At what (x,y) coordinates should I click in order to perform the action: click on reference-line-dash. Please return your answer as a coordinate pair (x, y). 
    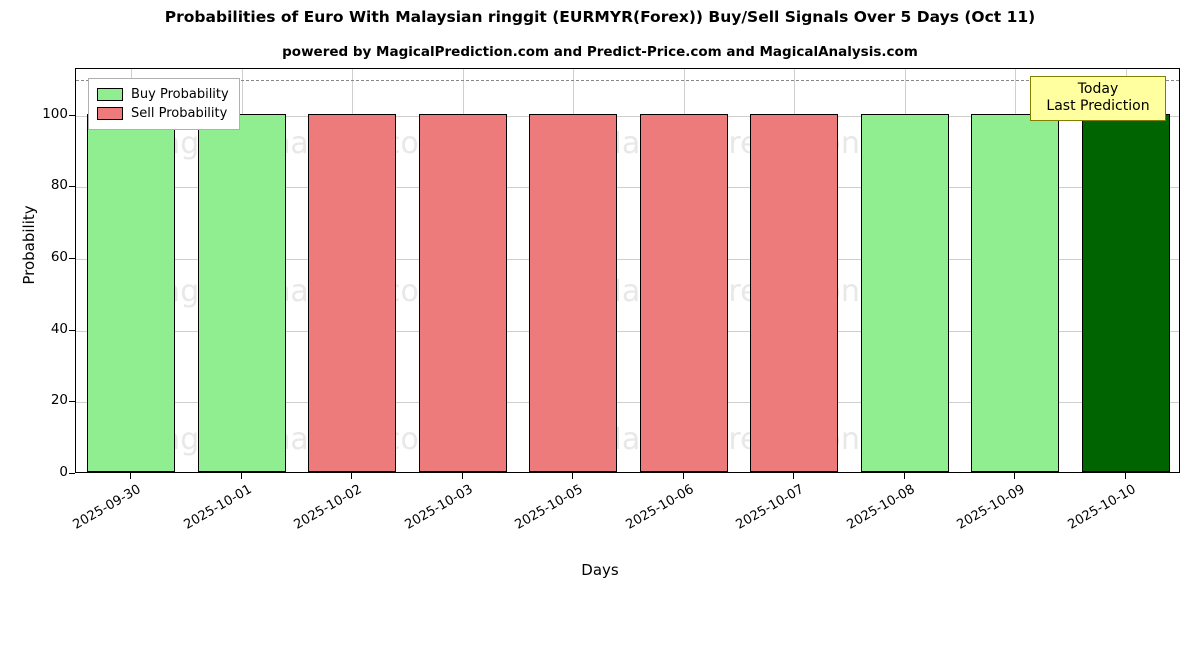
    Looking at the image, I should click on (627, 80).